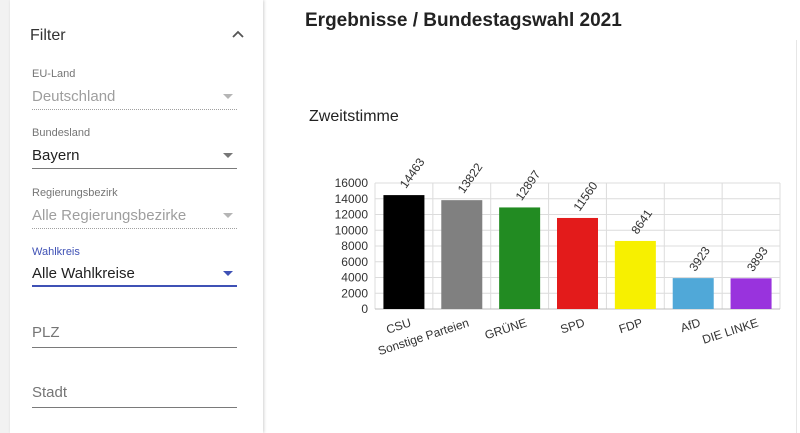 The height and width of the screenshot is (433, 800). I want to click on plz-underline, so click(134, 347).